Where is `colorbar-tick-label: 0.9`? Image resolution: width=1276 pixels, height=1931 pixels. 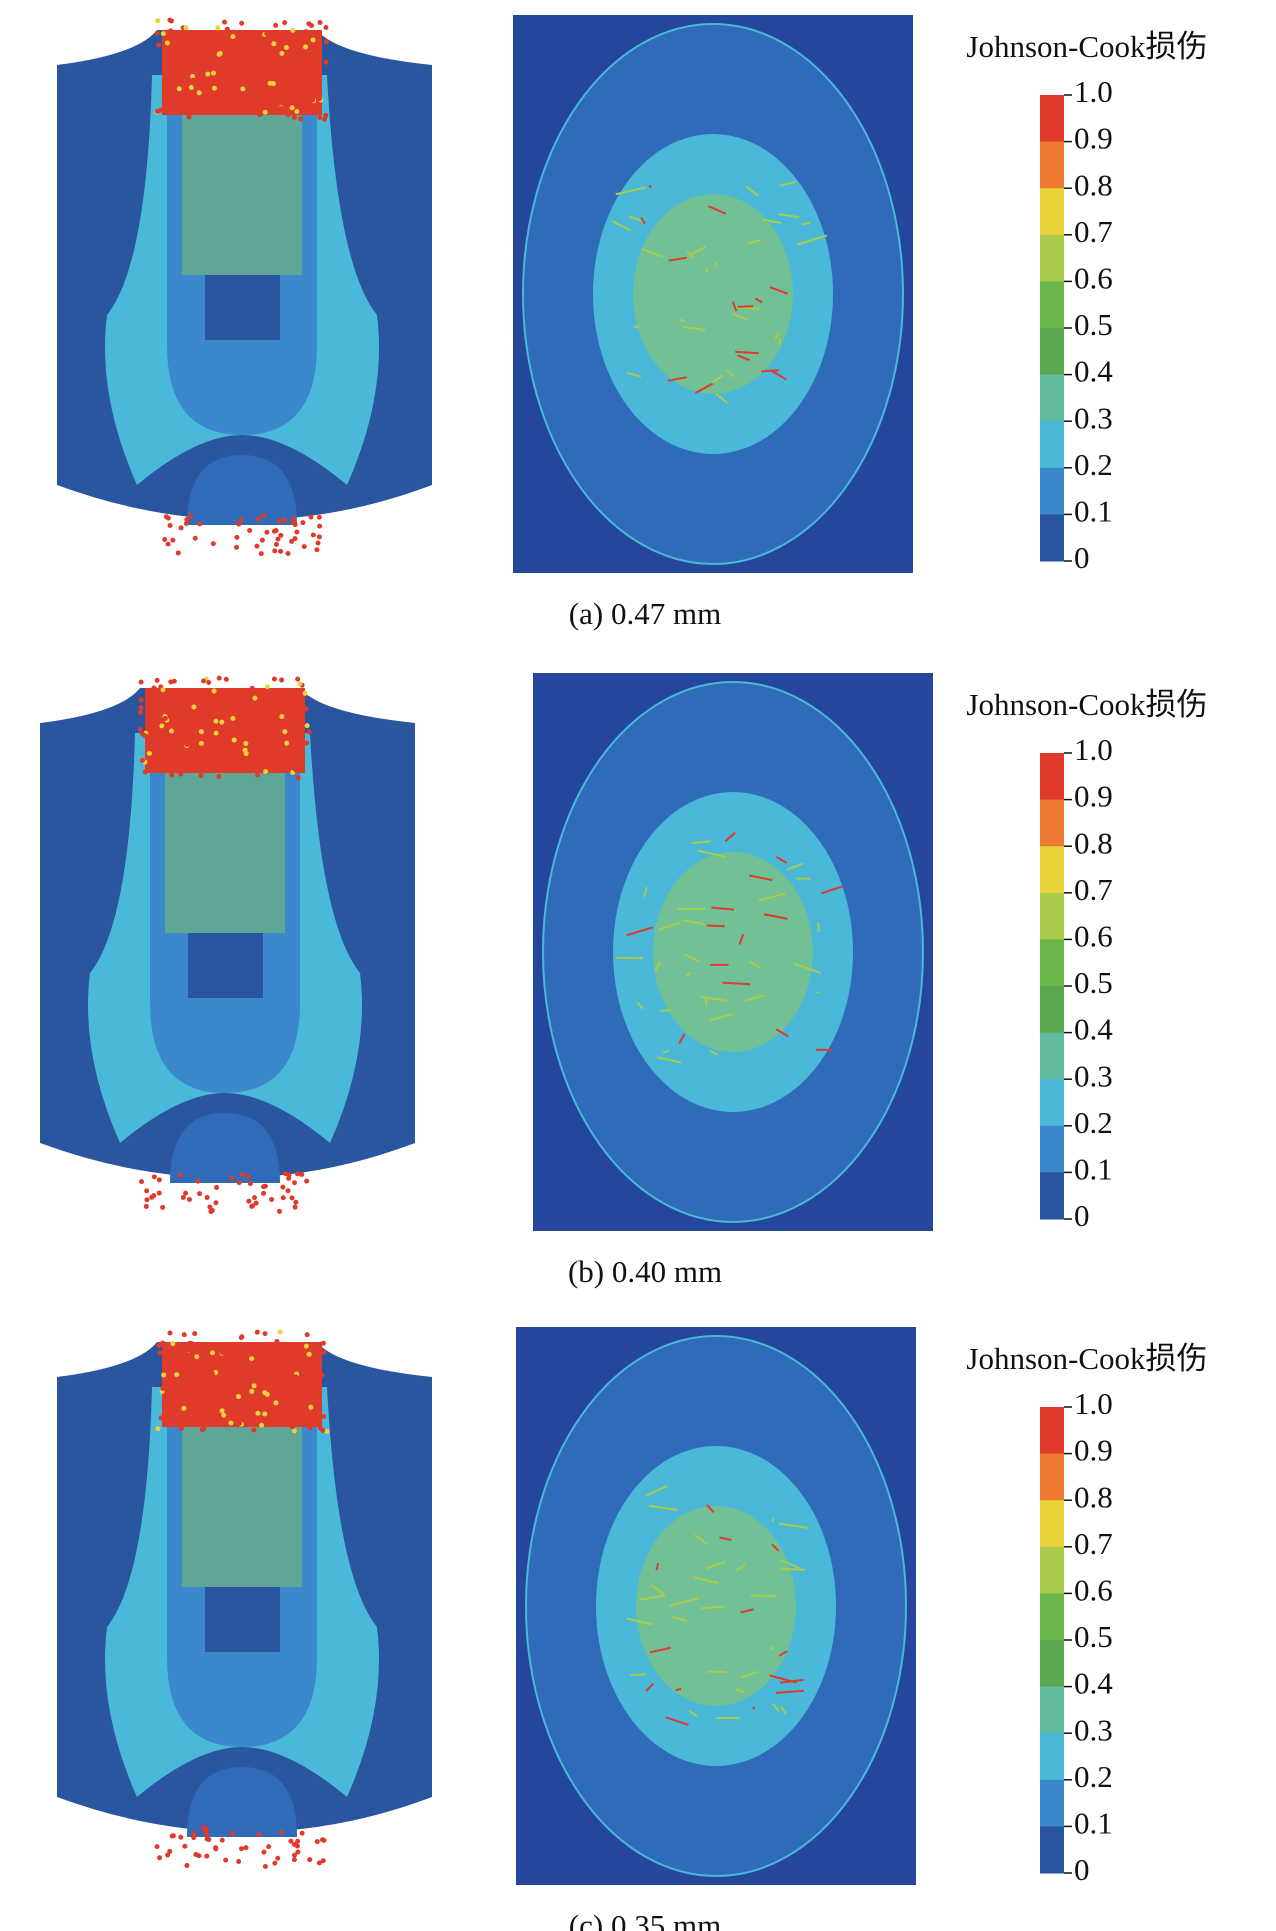 colorbar-tick-label: 0.9 is located at coordinates (1093, 1450).